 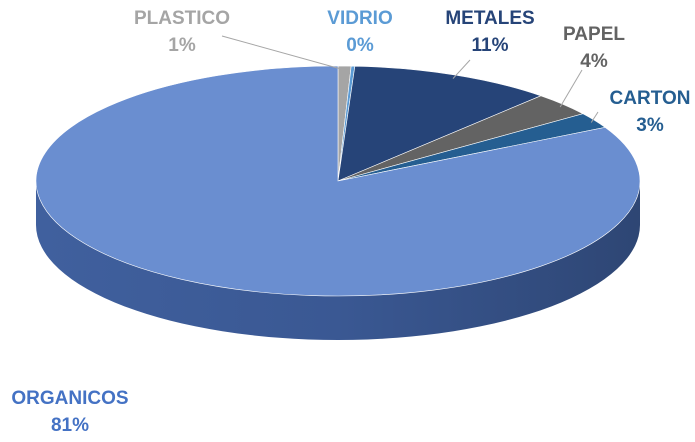 What do you see at coordinates (594, 34) in the screenshot?
I see `slice-label-papel: PAPEL` at bounding box center [594, 34].